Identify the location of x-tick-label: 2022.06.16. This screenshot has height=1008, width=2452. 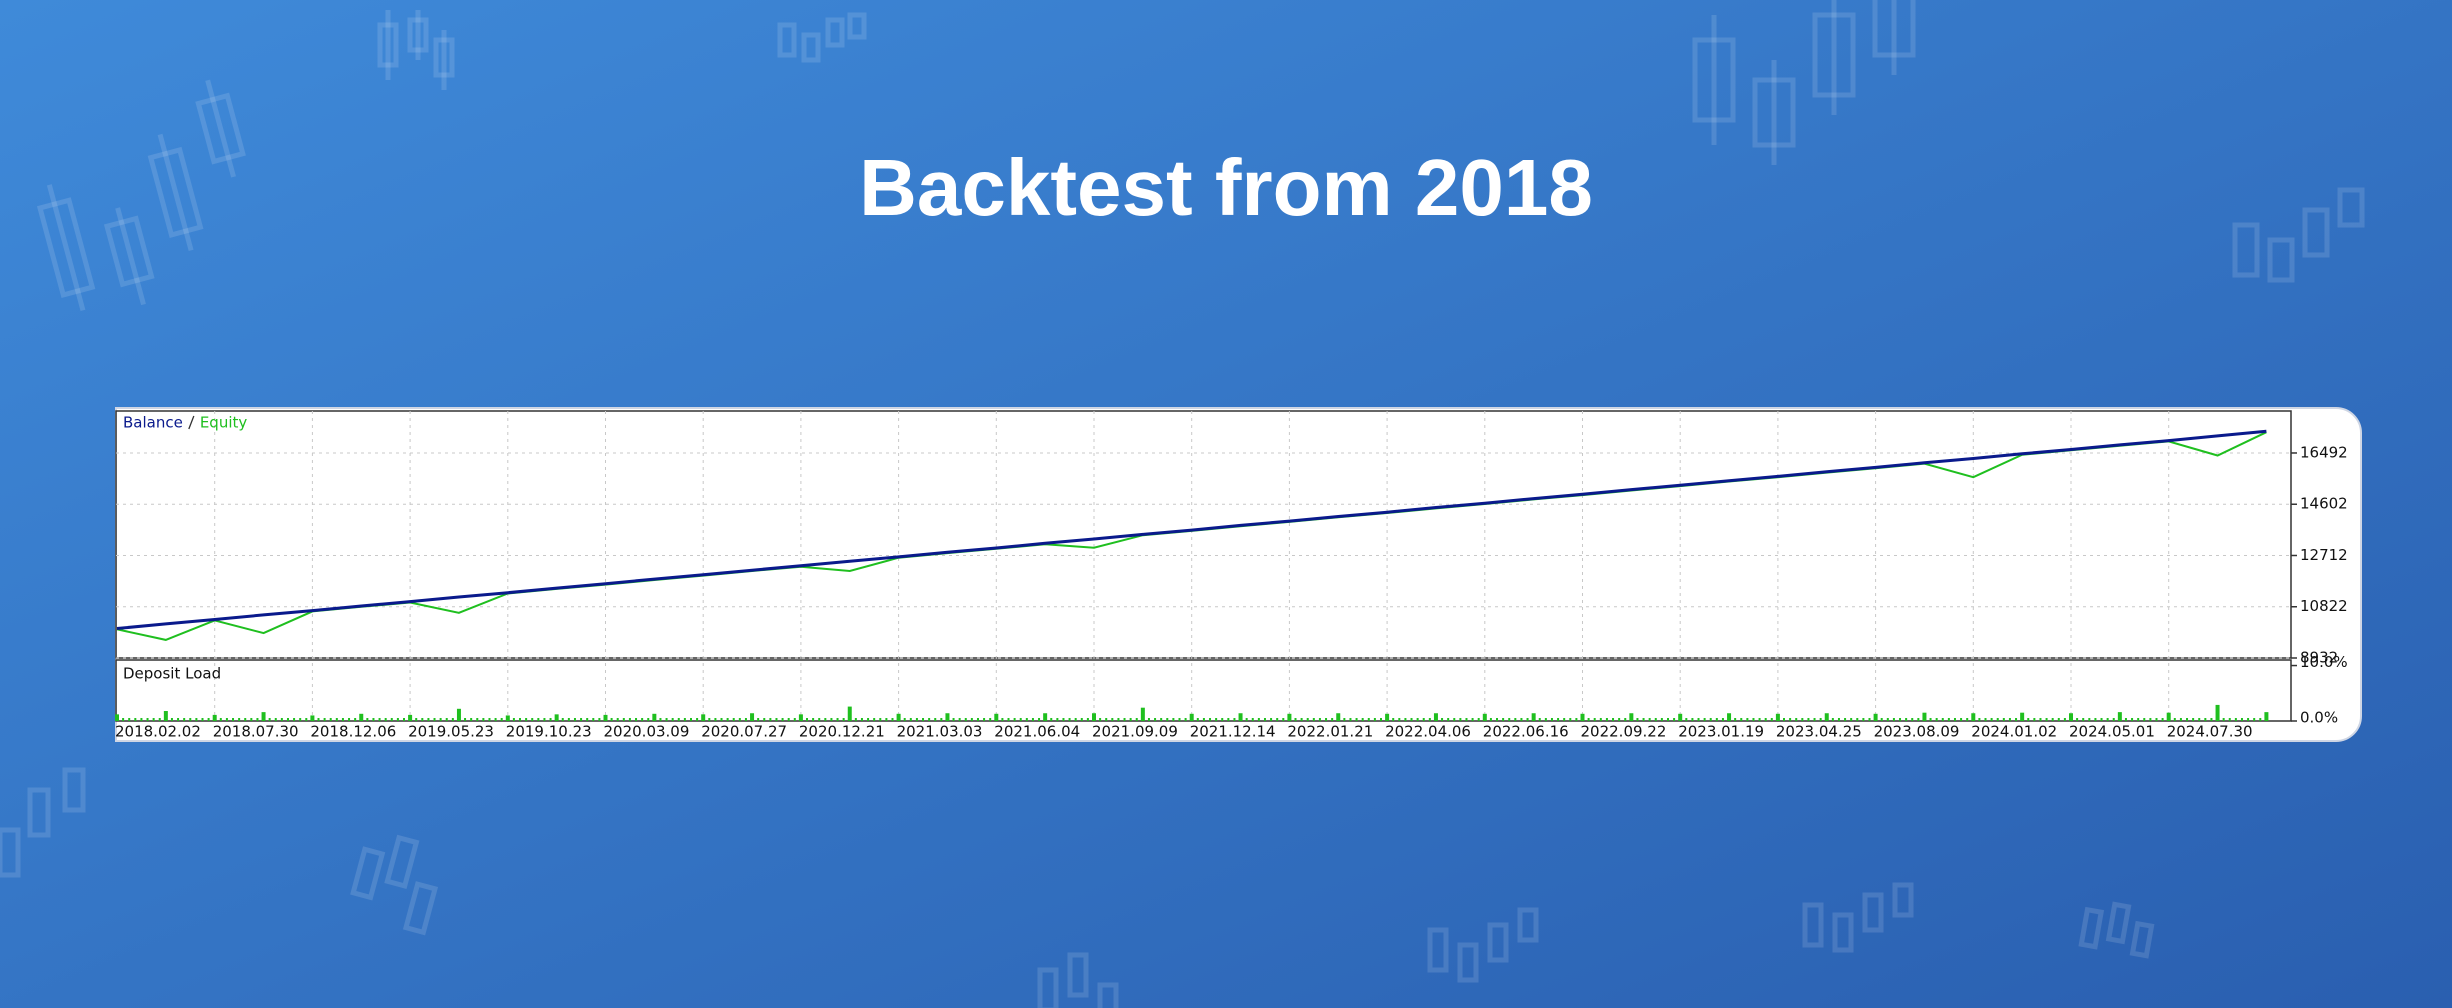
(1526, 732).